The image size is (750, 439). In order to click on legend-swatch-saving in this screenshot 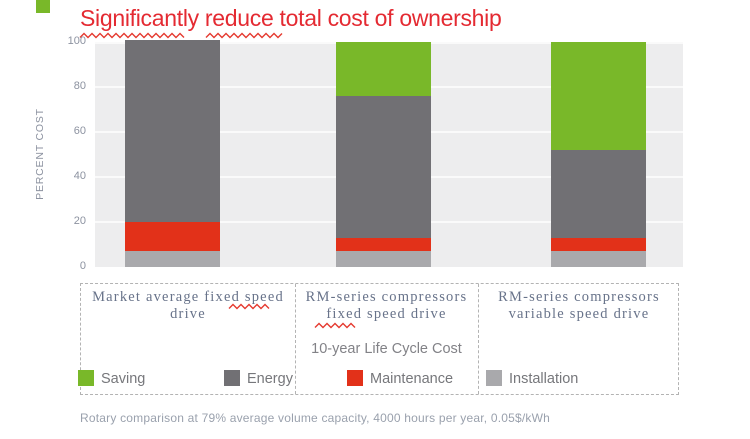, I will do `click(86, 378)`.